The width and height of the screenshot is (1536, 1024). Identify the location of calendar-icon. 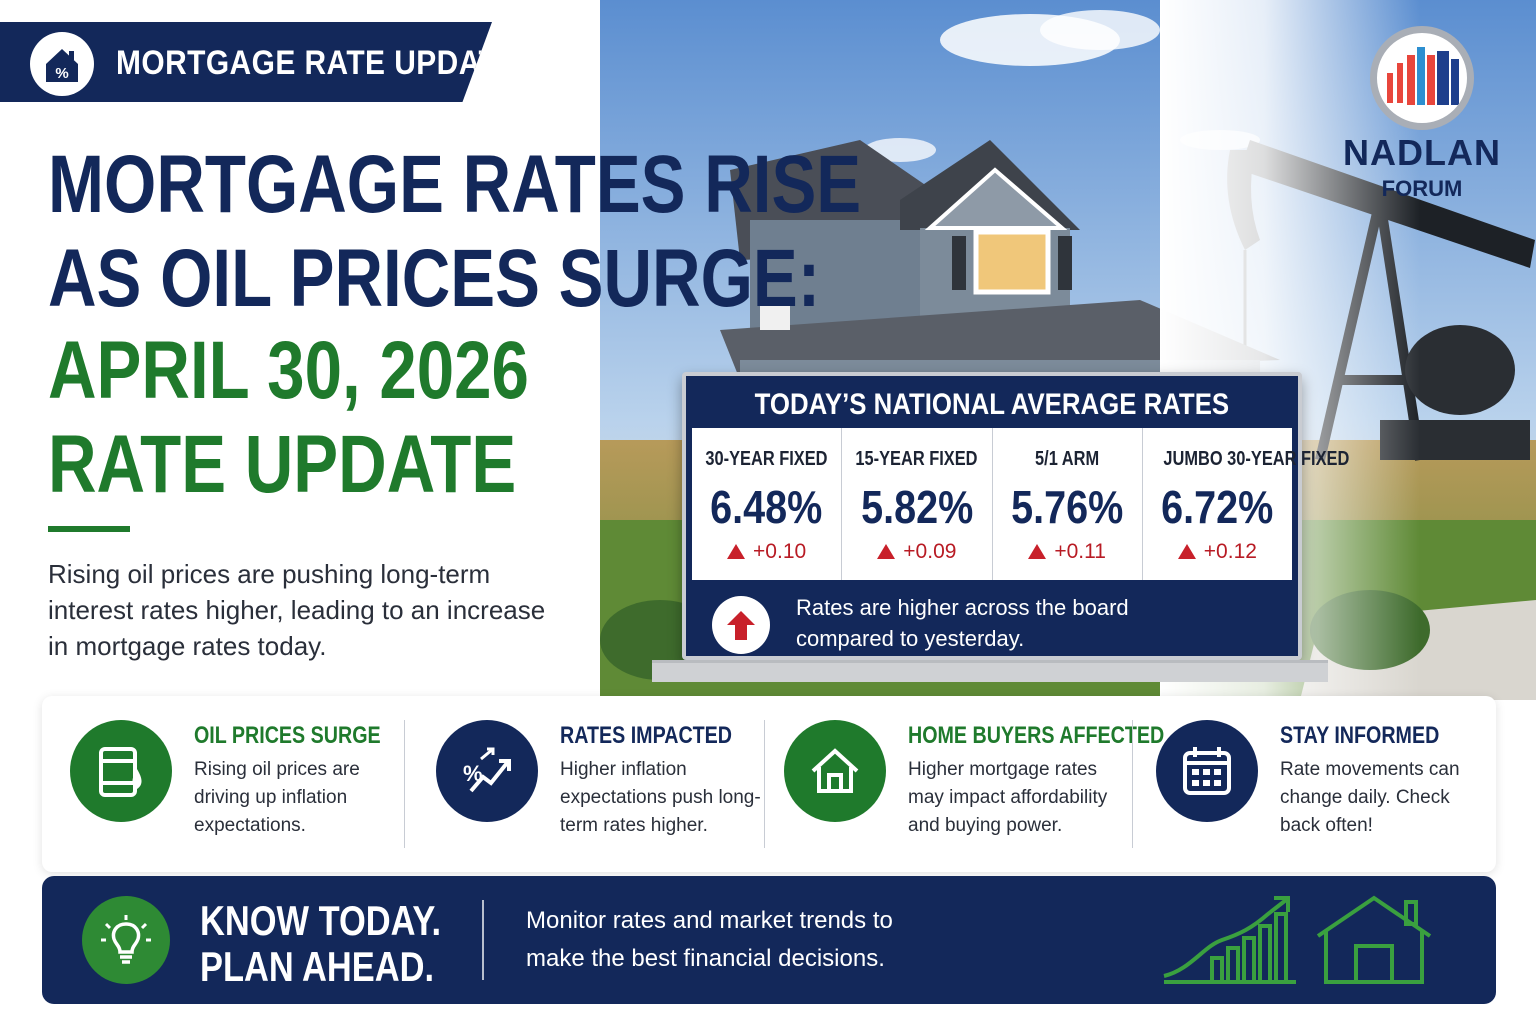
(1207, 771).